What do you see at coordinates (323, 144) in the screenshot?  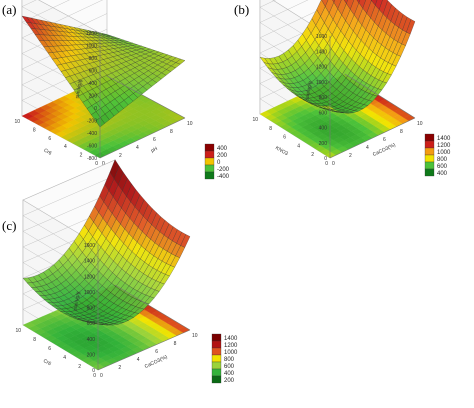 I see `panel-b-z-tick-label: 200` at bounding box center [323, 144].